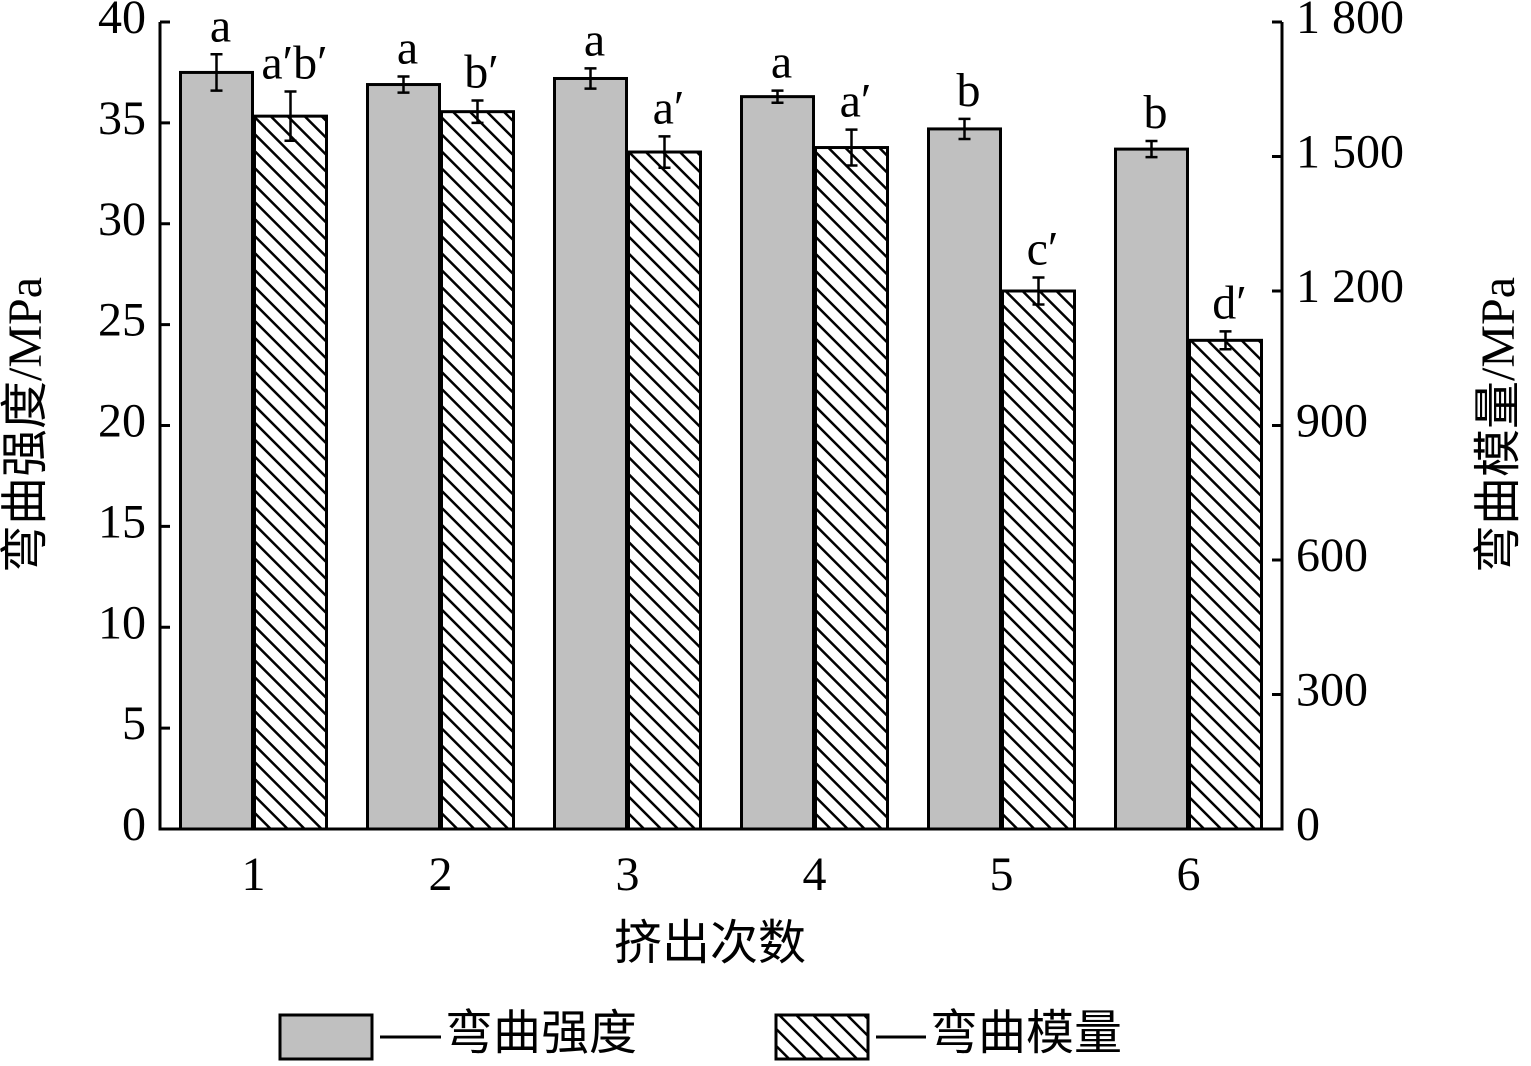 This screenshot has width=1531, height=1066. I want to click on y2-tick-label: 1 800, so click(1350, 22).